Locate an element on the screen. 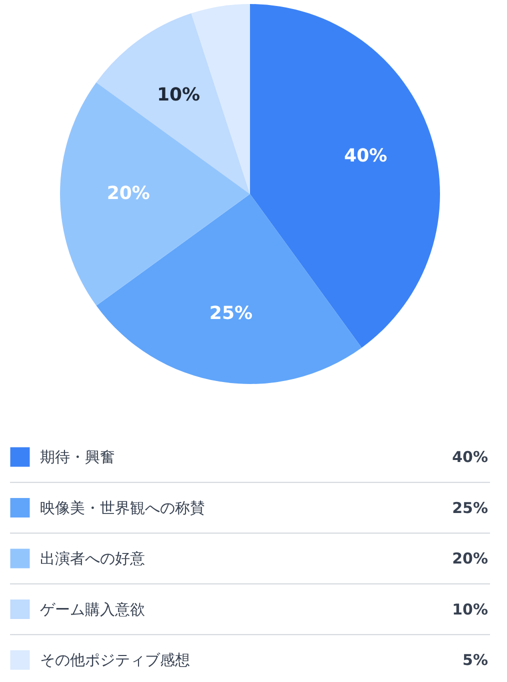 This screenshot has height=682, width=507. data-label: 25% is located at coordinates (231, 313).